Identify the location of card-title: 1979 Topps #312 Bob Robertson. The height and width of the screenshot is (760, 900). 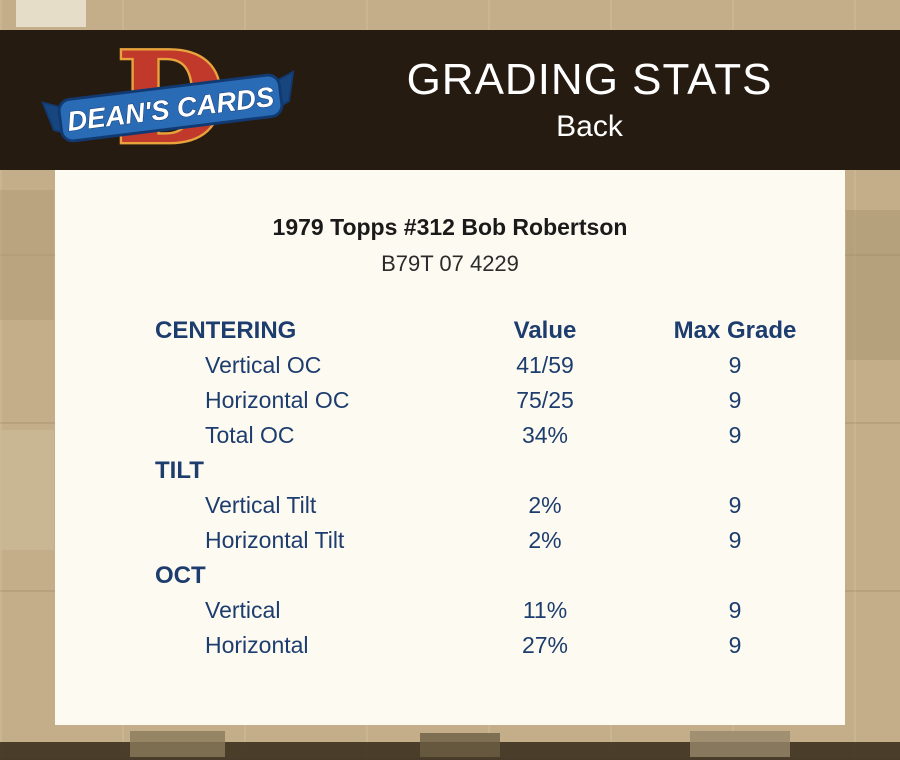
(450, 227).